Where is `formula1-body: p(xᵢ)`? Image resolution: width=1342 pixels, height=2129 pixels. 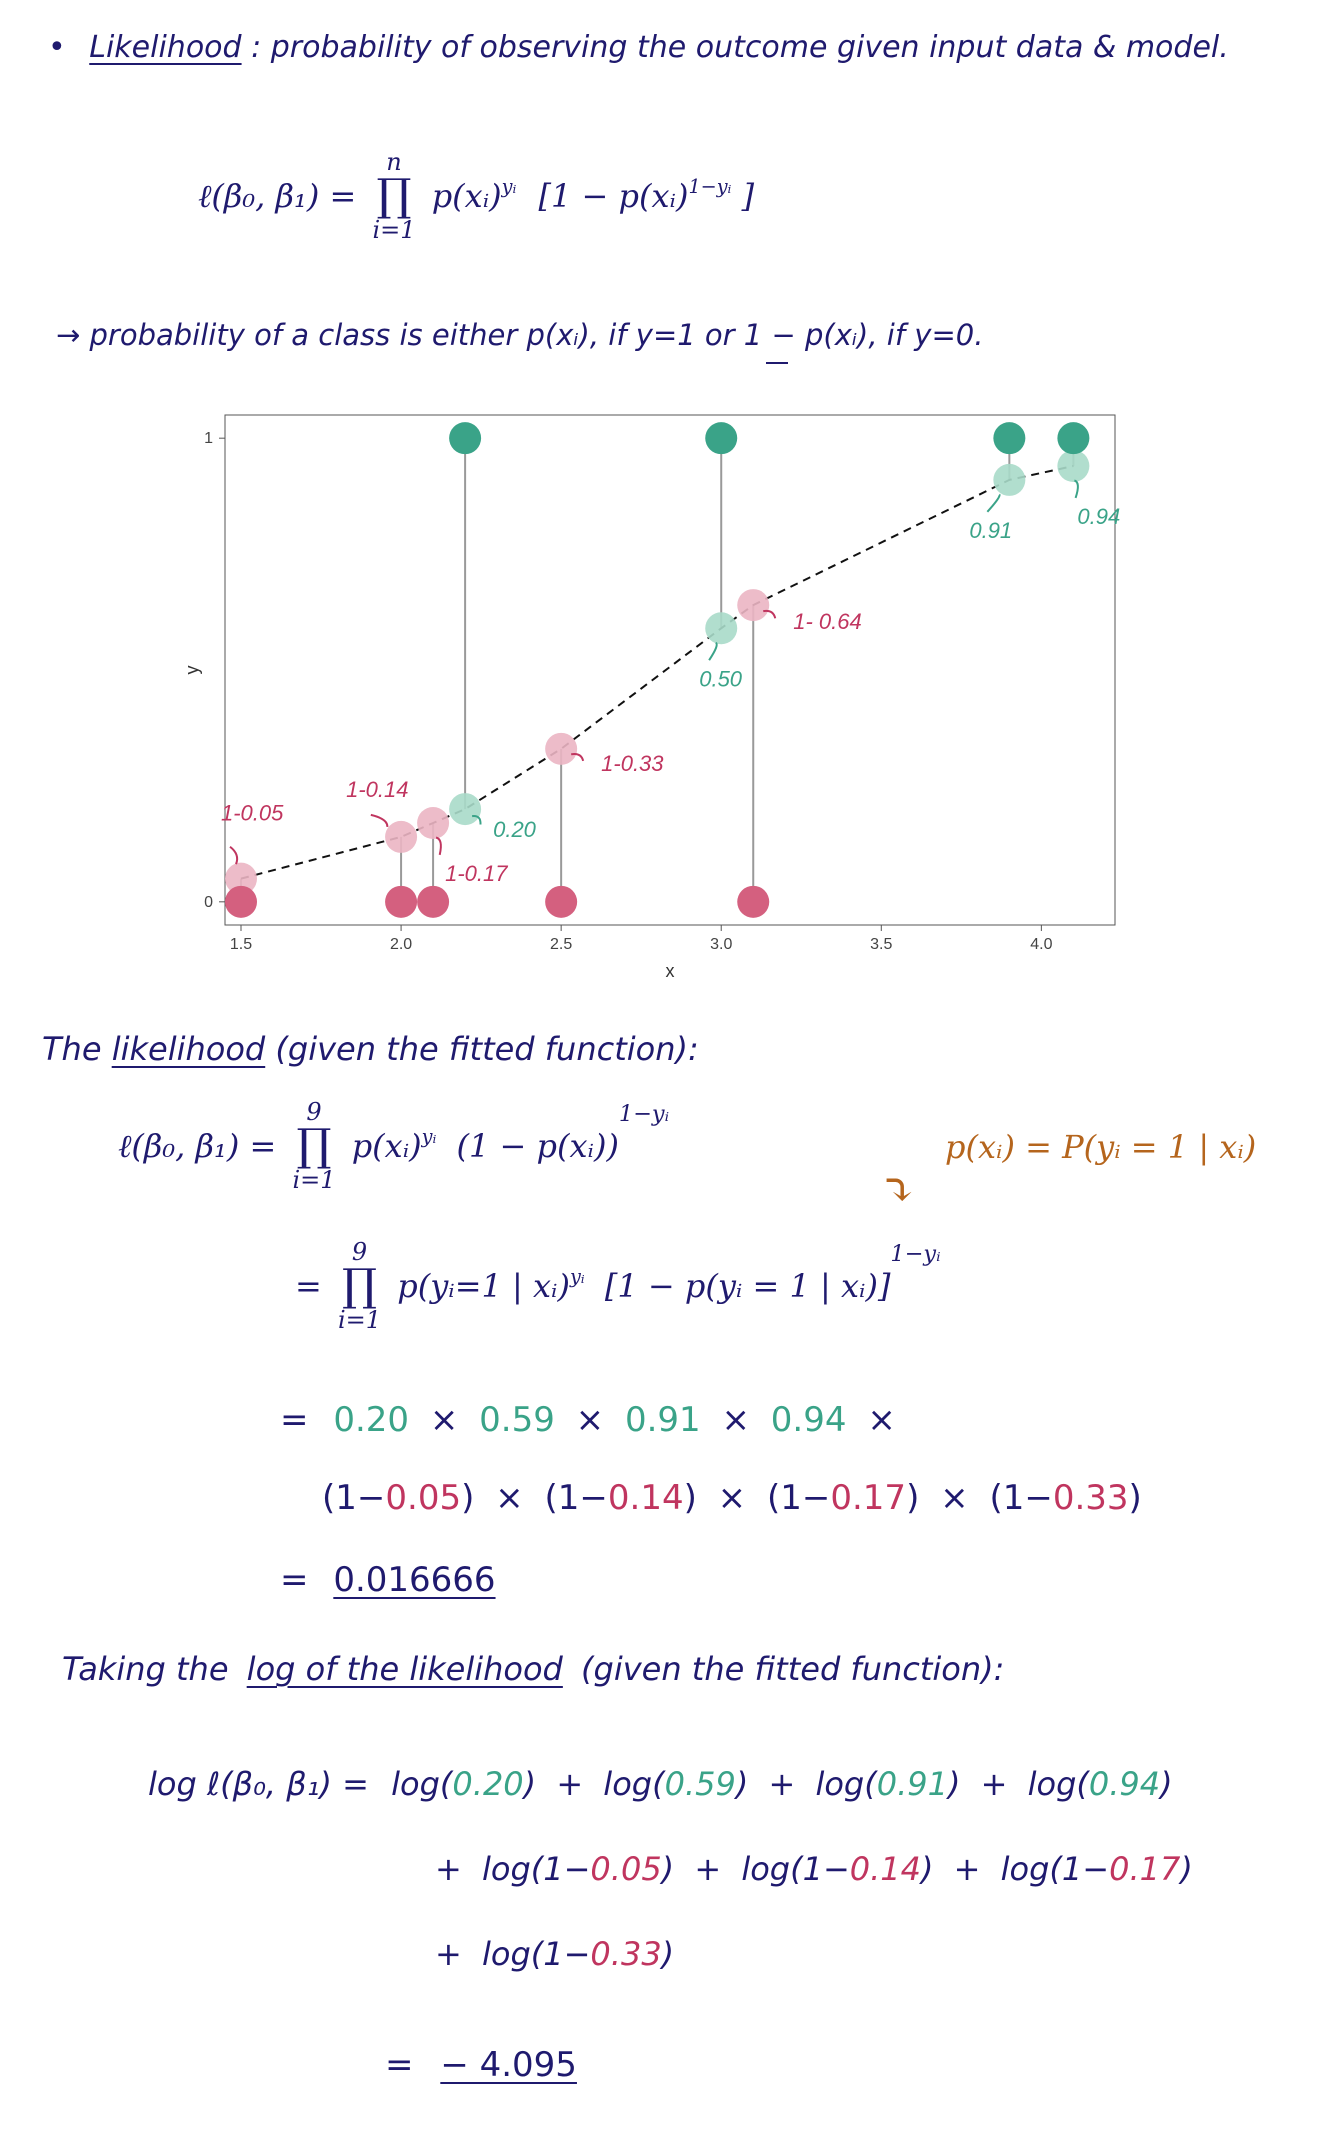 formula1-body: p(xᵢ) is located at coordinates (466, 196).